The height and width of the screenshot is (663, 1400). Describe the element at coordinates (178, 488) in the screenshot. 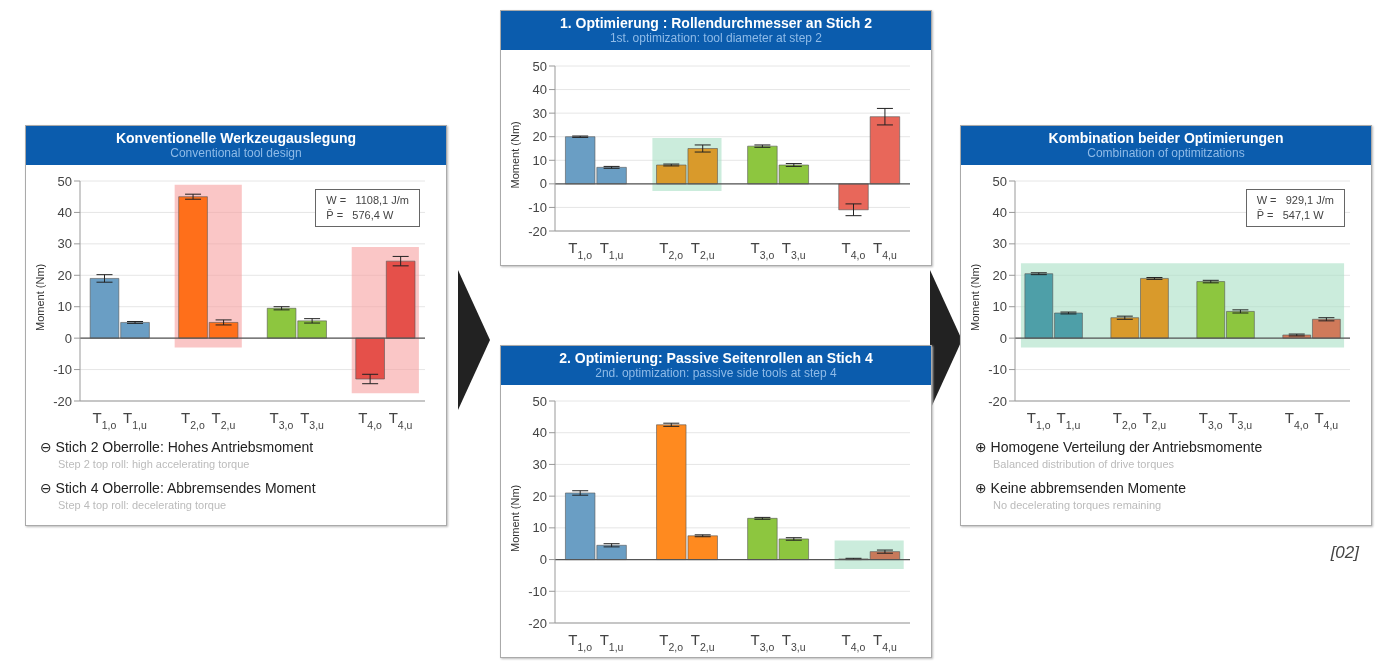

I see `text: ⊖ Stich 4 Oberrolle: Abbremsendes Moment` at that location.